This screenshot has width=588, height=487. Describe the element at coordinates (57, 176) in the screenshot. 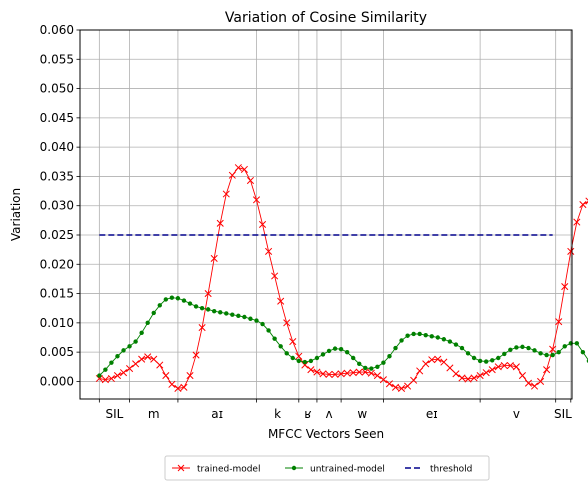

I see `y-tick-label: 0.035` at that location.